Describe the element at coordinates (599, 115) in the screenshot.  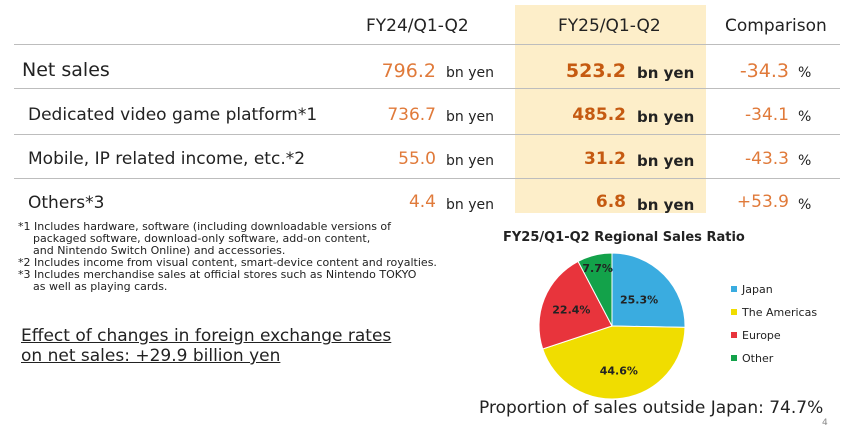
I see `dedicated-fy25-value: 485.2` at that location.